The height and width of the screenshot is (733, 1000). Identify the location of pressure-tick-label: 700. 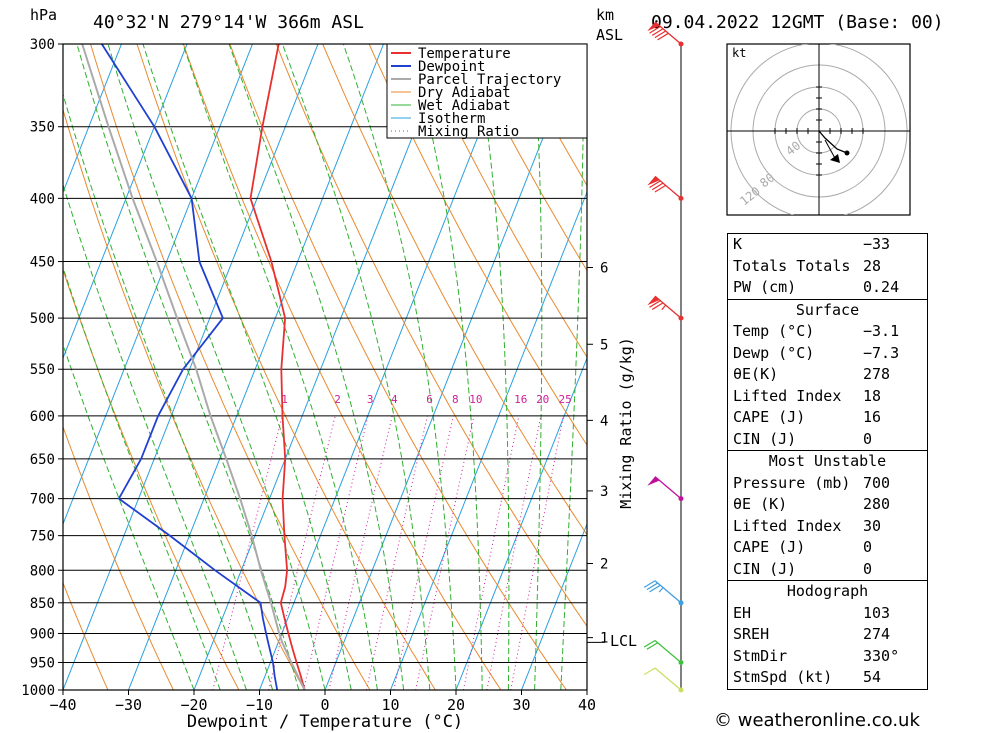
(42, 500).